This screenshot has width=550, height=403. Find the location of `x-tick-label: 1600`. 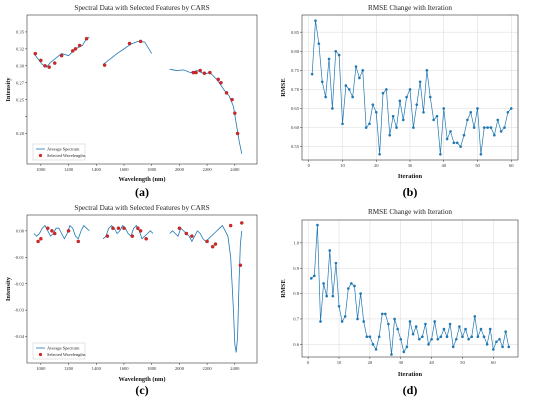

x-tick-label: 1600 is located at coordinates (124, 169).